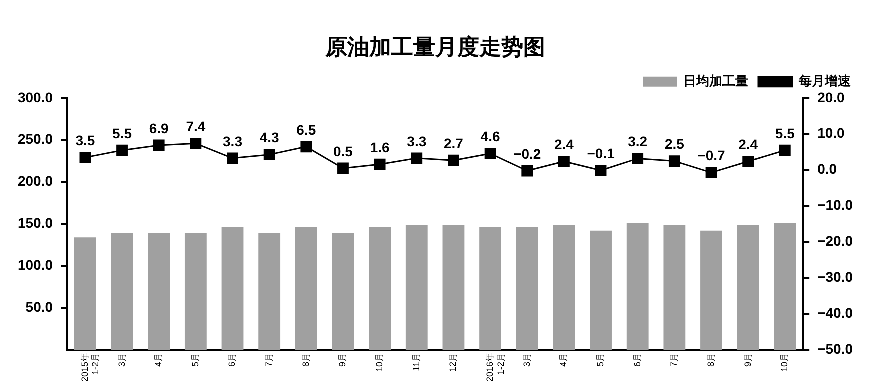 The image size is (871, 387). I want to click on data-label: −0.2, so click(528, 154).